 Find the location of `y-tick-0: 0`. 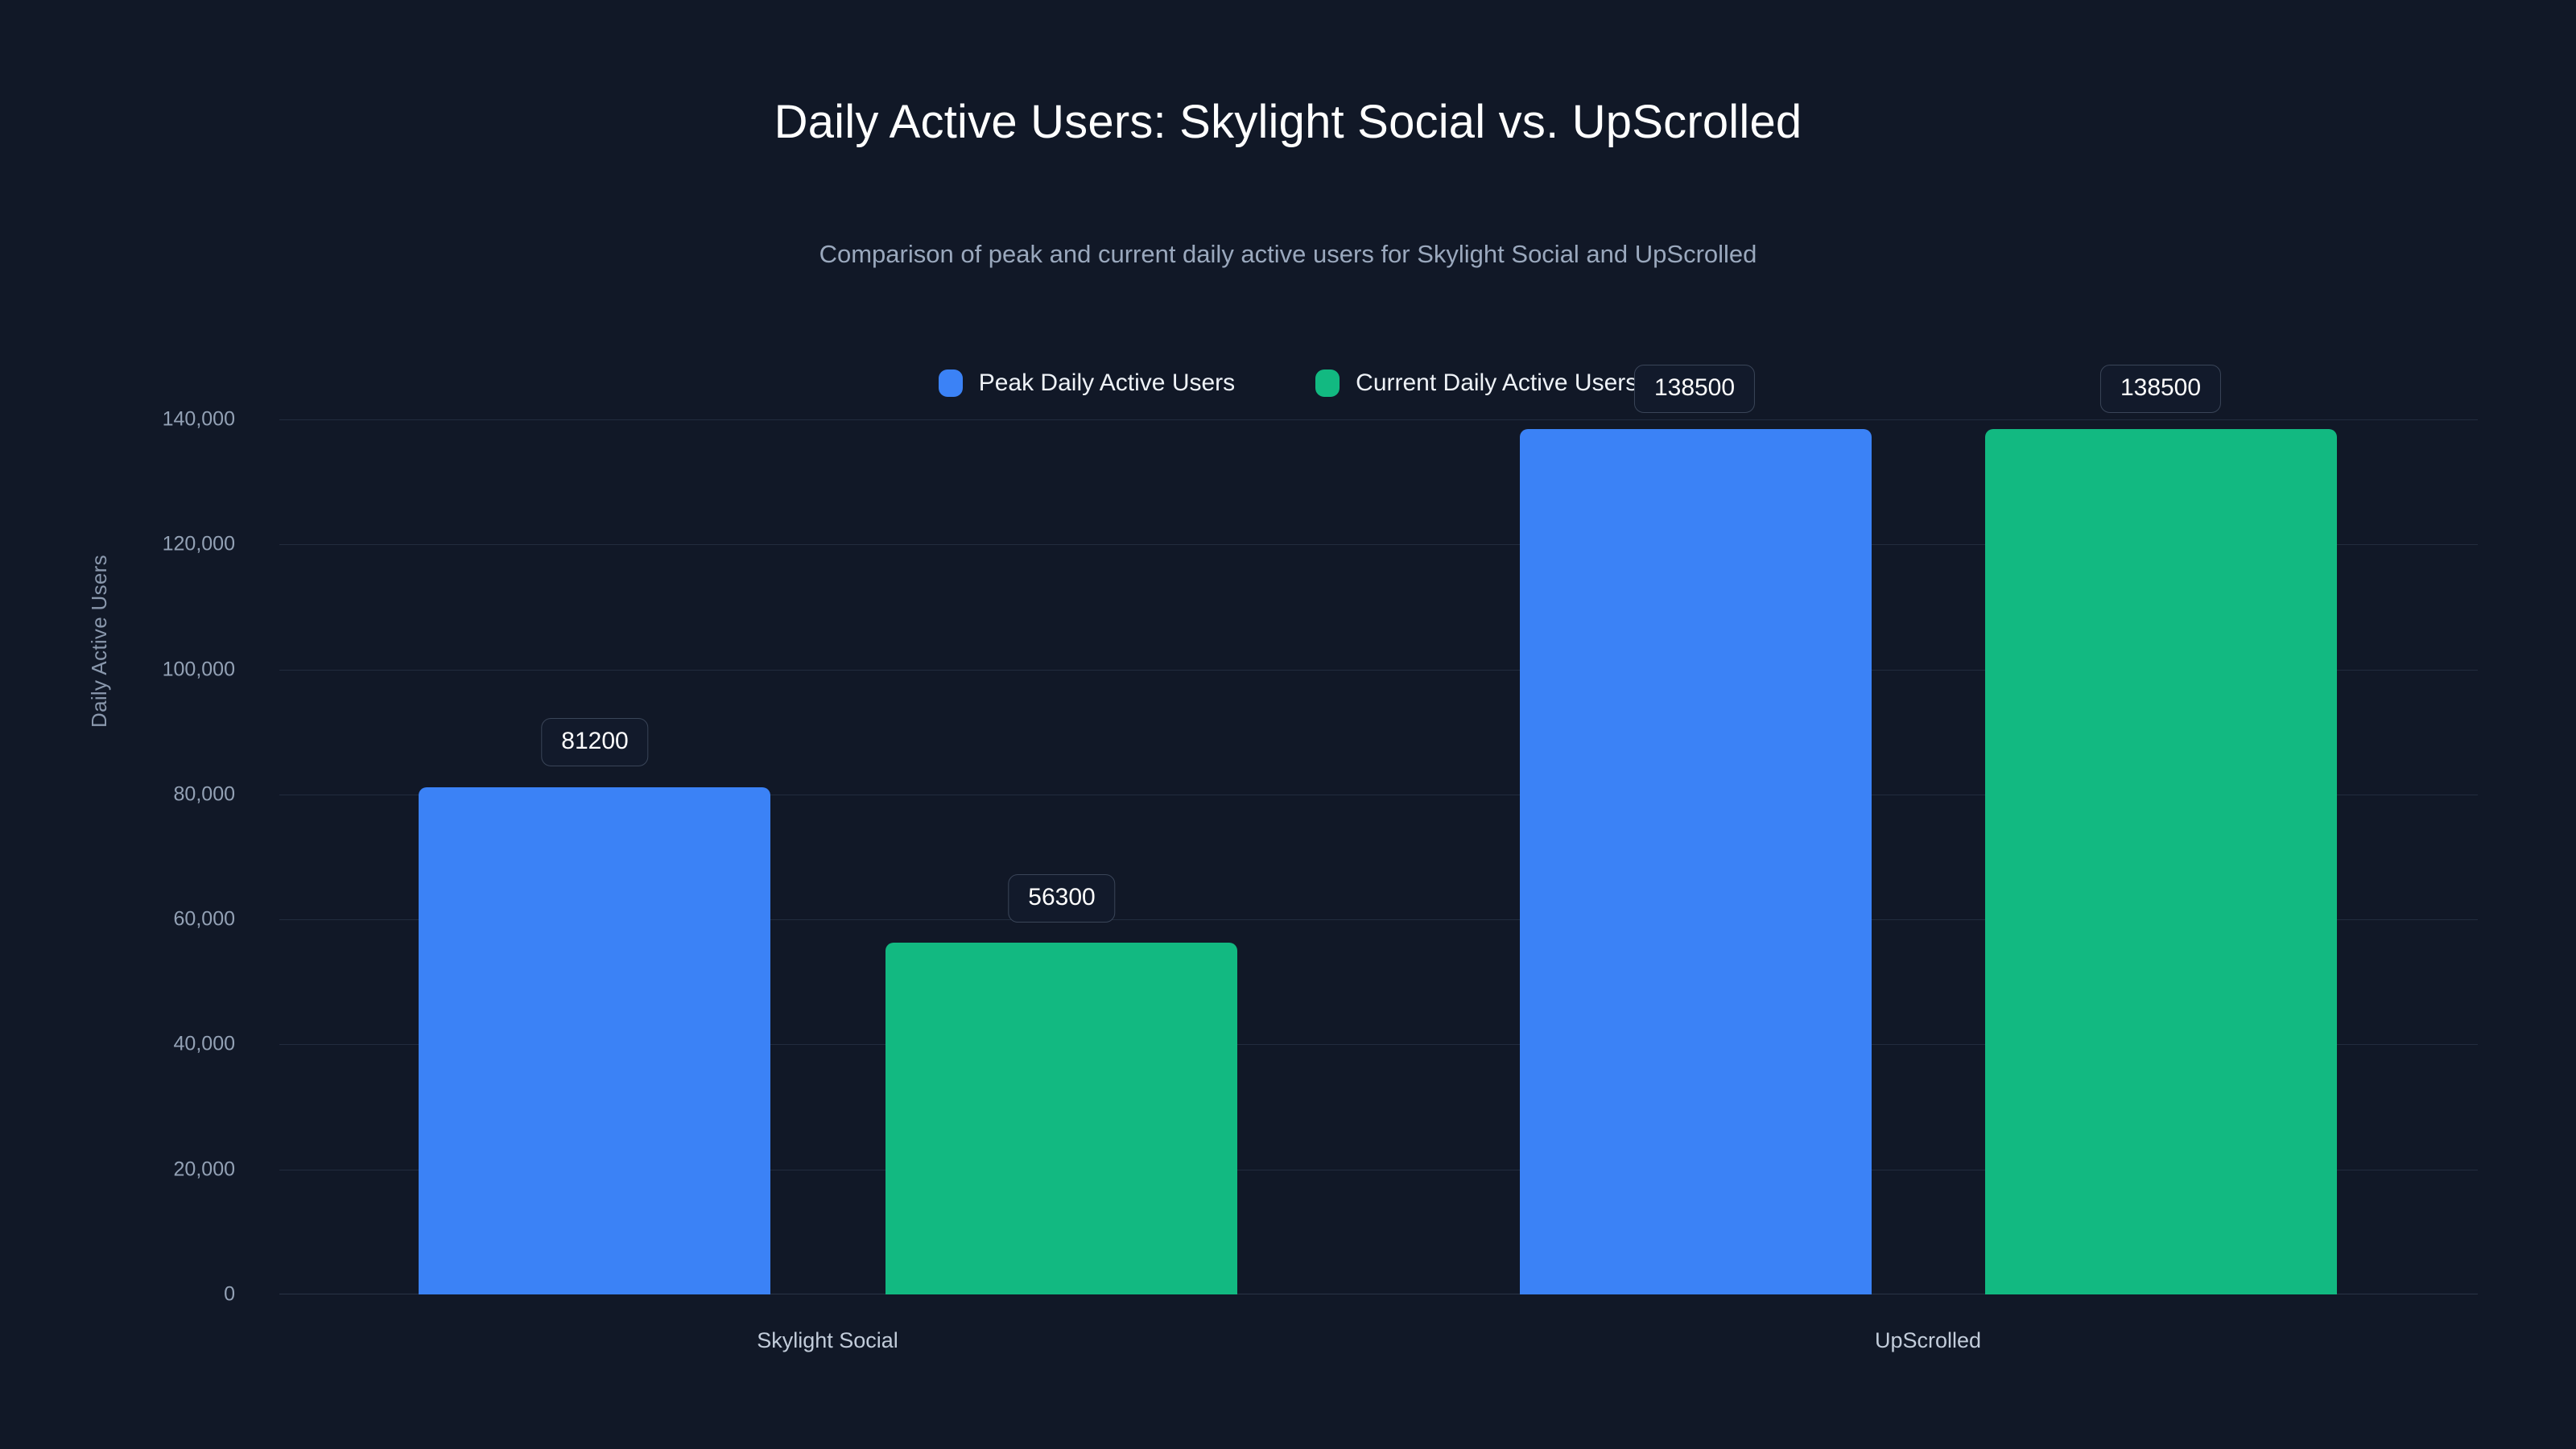

y-tick-0: 0 is located at coordinates (229, 1294).